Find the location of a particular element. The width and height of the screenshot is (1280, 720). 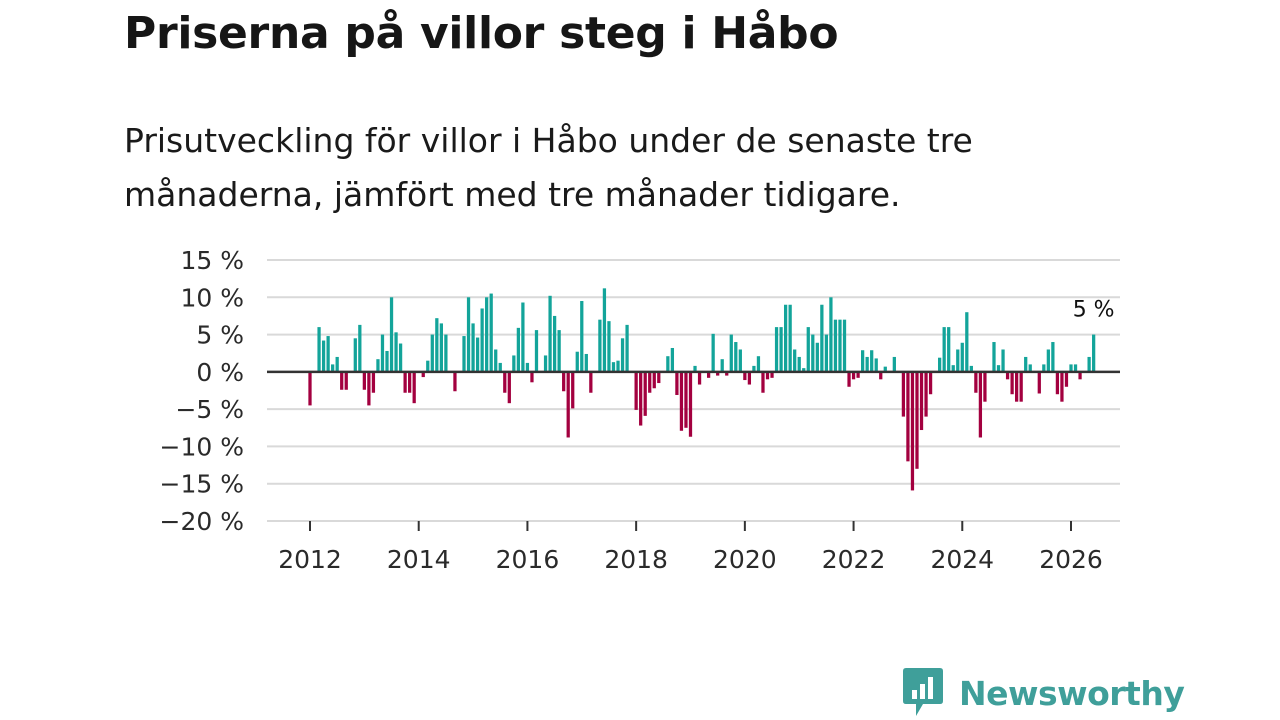

brand-name: Newsworthy is located at coordinates (1072, 693).